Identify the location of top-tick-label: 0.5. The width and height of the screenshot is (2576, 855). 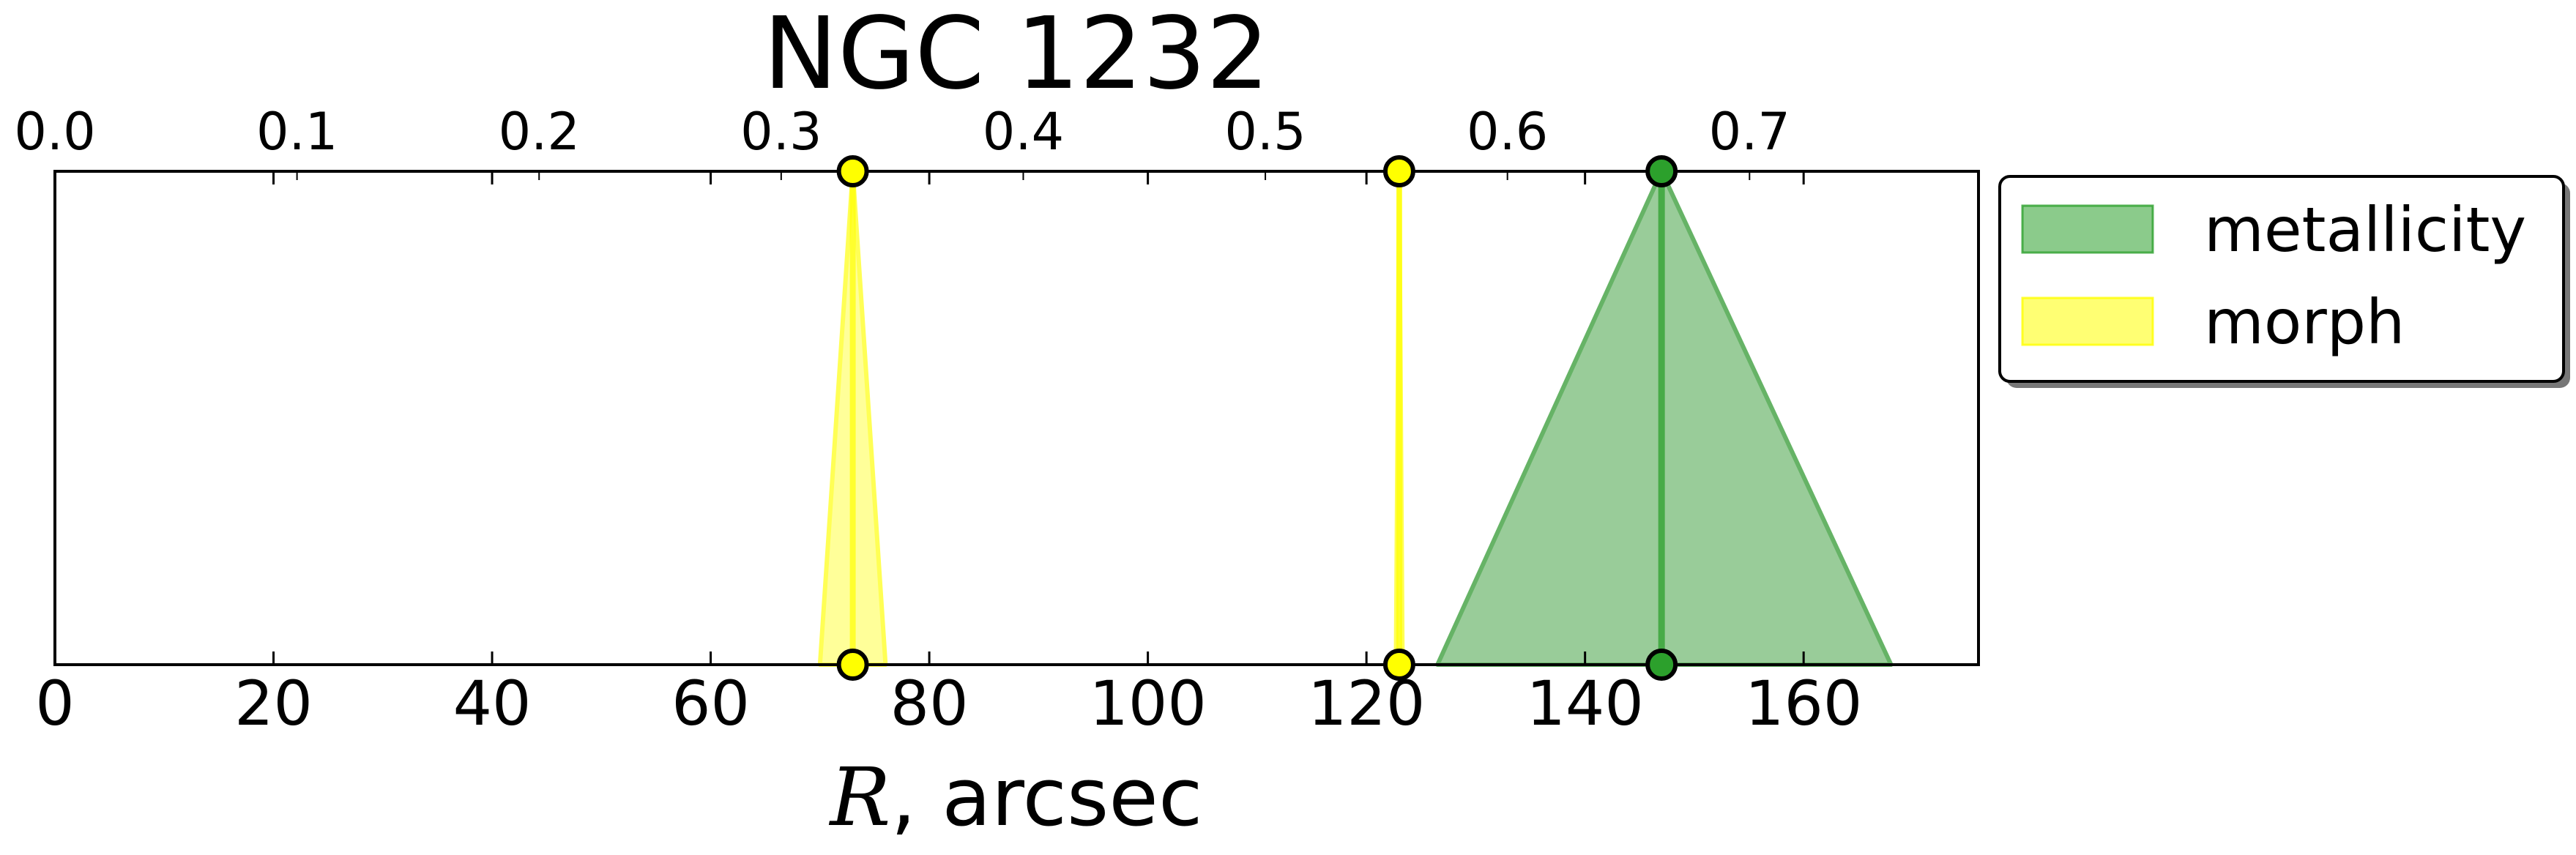
(1265, 132).